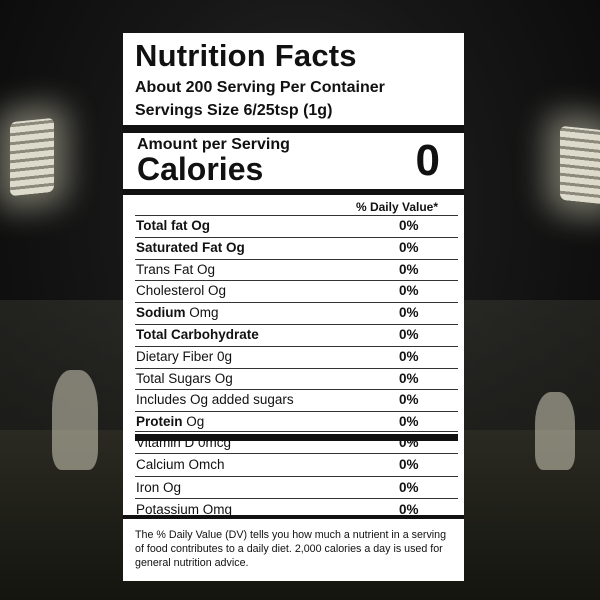 The width and height of the screenshot is (600, 600). What do you see at coordinates (296, 291) in the screenshot?
I see `nutrient-row: Cholesterol Og 0%` at bounding box center [296, 291].